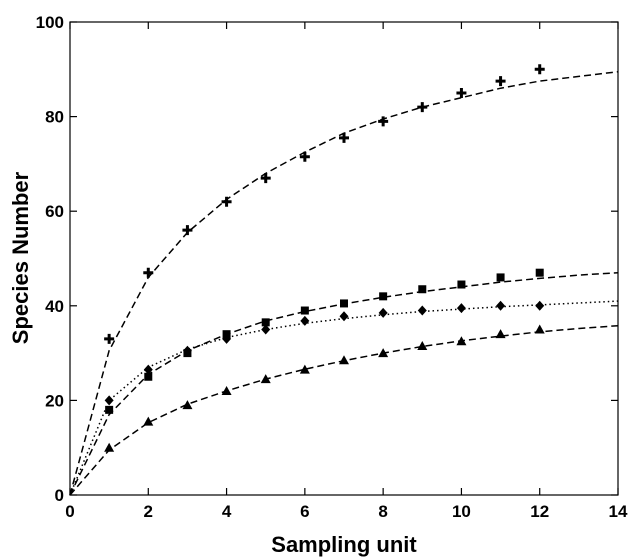 Image resolution: width=628 pixels, height=558 pixels. I want to click on x-tick-label: 8, so click(382, 511).